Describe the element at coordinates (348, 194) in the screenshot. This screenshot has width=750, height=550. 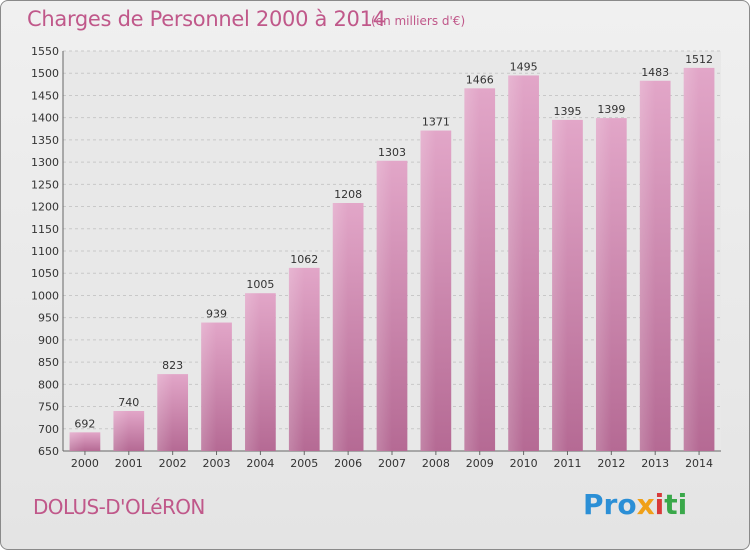
I see `bar-value-label: 1208` at that location.